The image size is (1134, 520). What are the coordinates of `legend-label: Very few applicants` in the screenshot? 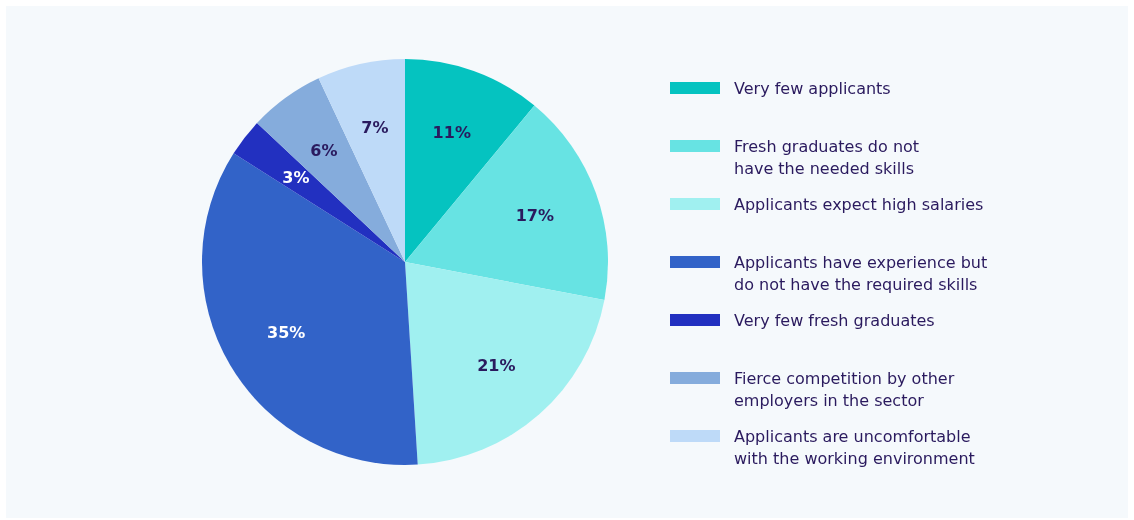 It's located at (812, 88).